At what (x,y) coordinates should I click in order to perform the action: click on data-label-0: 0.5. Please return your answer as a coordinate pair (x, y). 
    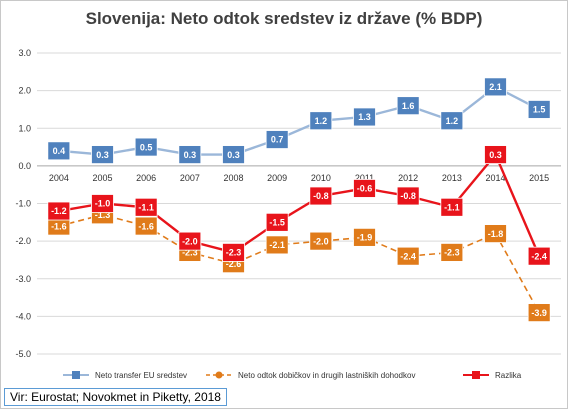
    Looking at the image, I should click on (146, 147).